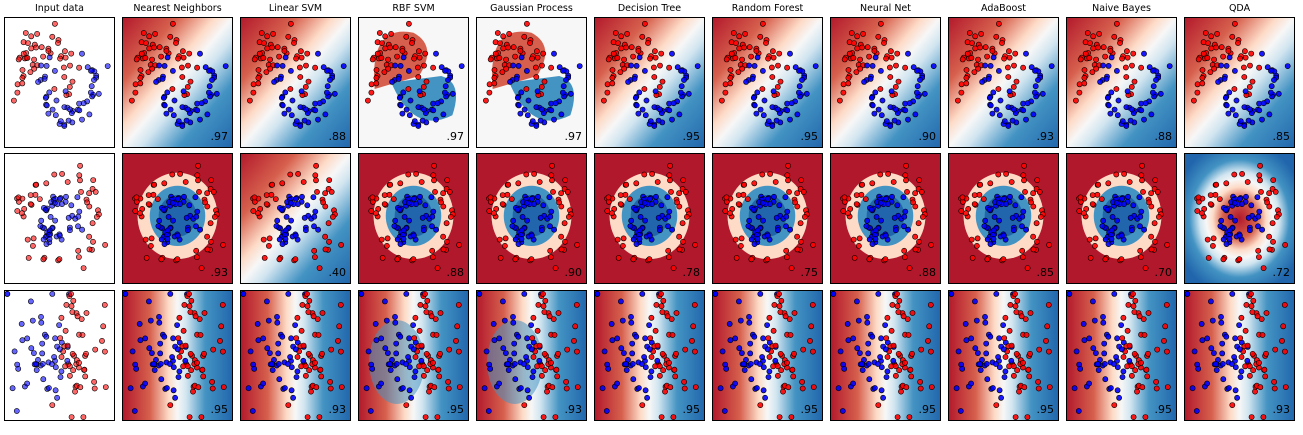  What do you see at coordinates (885, 355) in the screenshot?
I see `panel-2-7: .95` at bounding box center [885, 355].